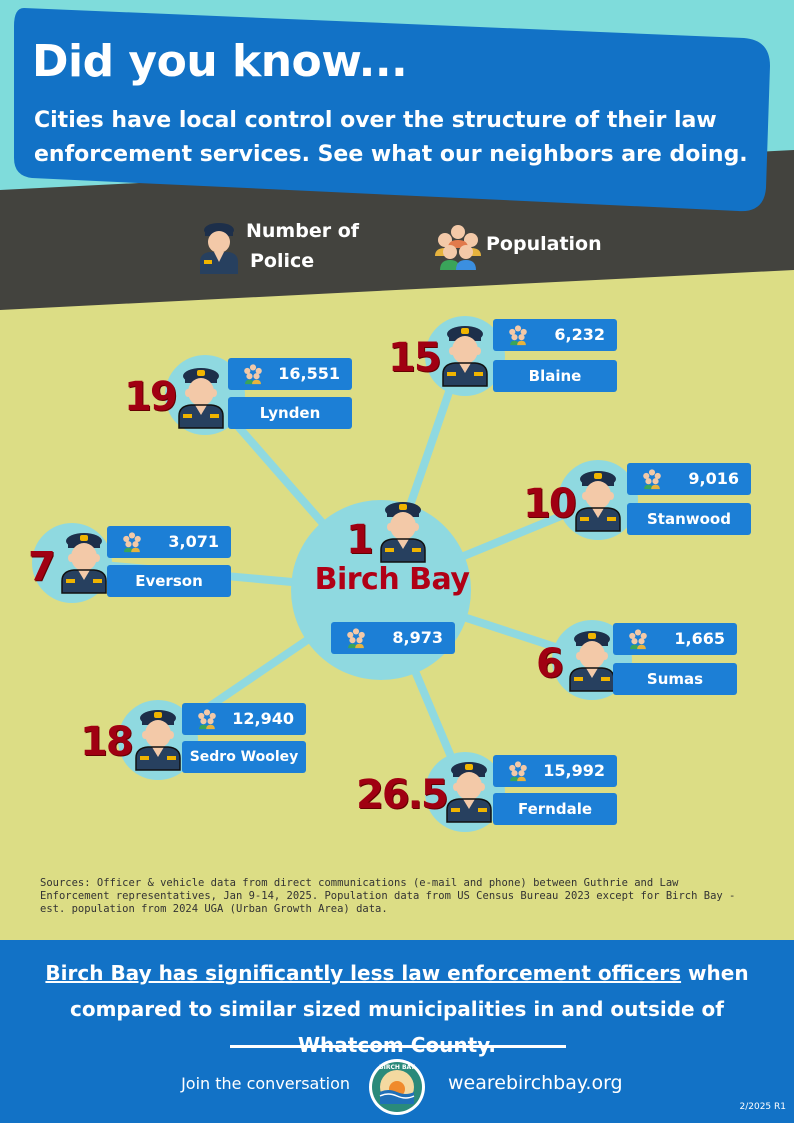  Describe the element at coordinates (544, 244) in the screenshot. I see `legend-population: Population` at that location.